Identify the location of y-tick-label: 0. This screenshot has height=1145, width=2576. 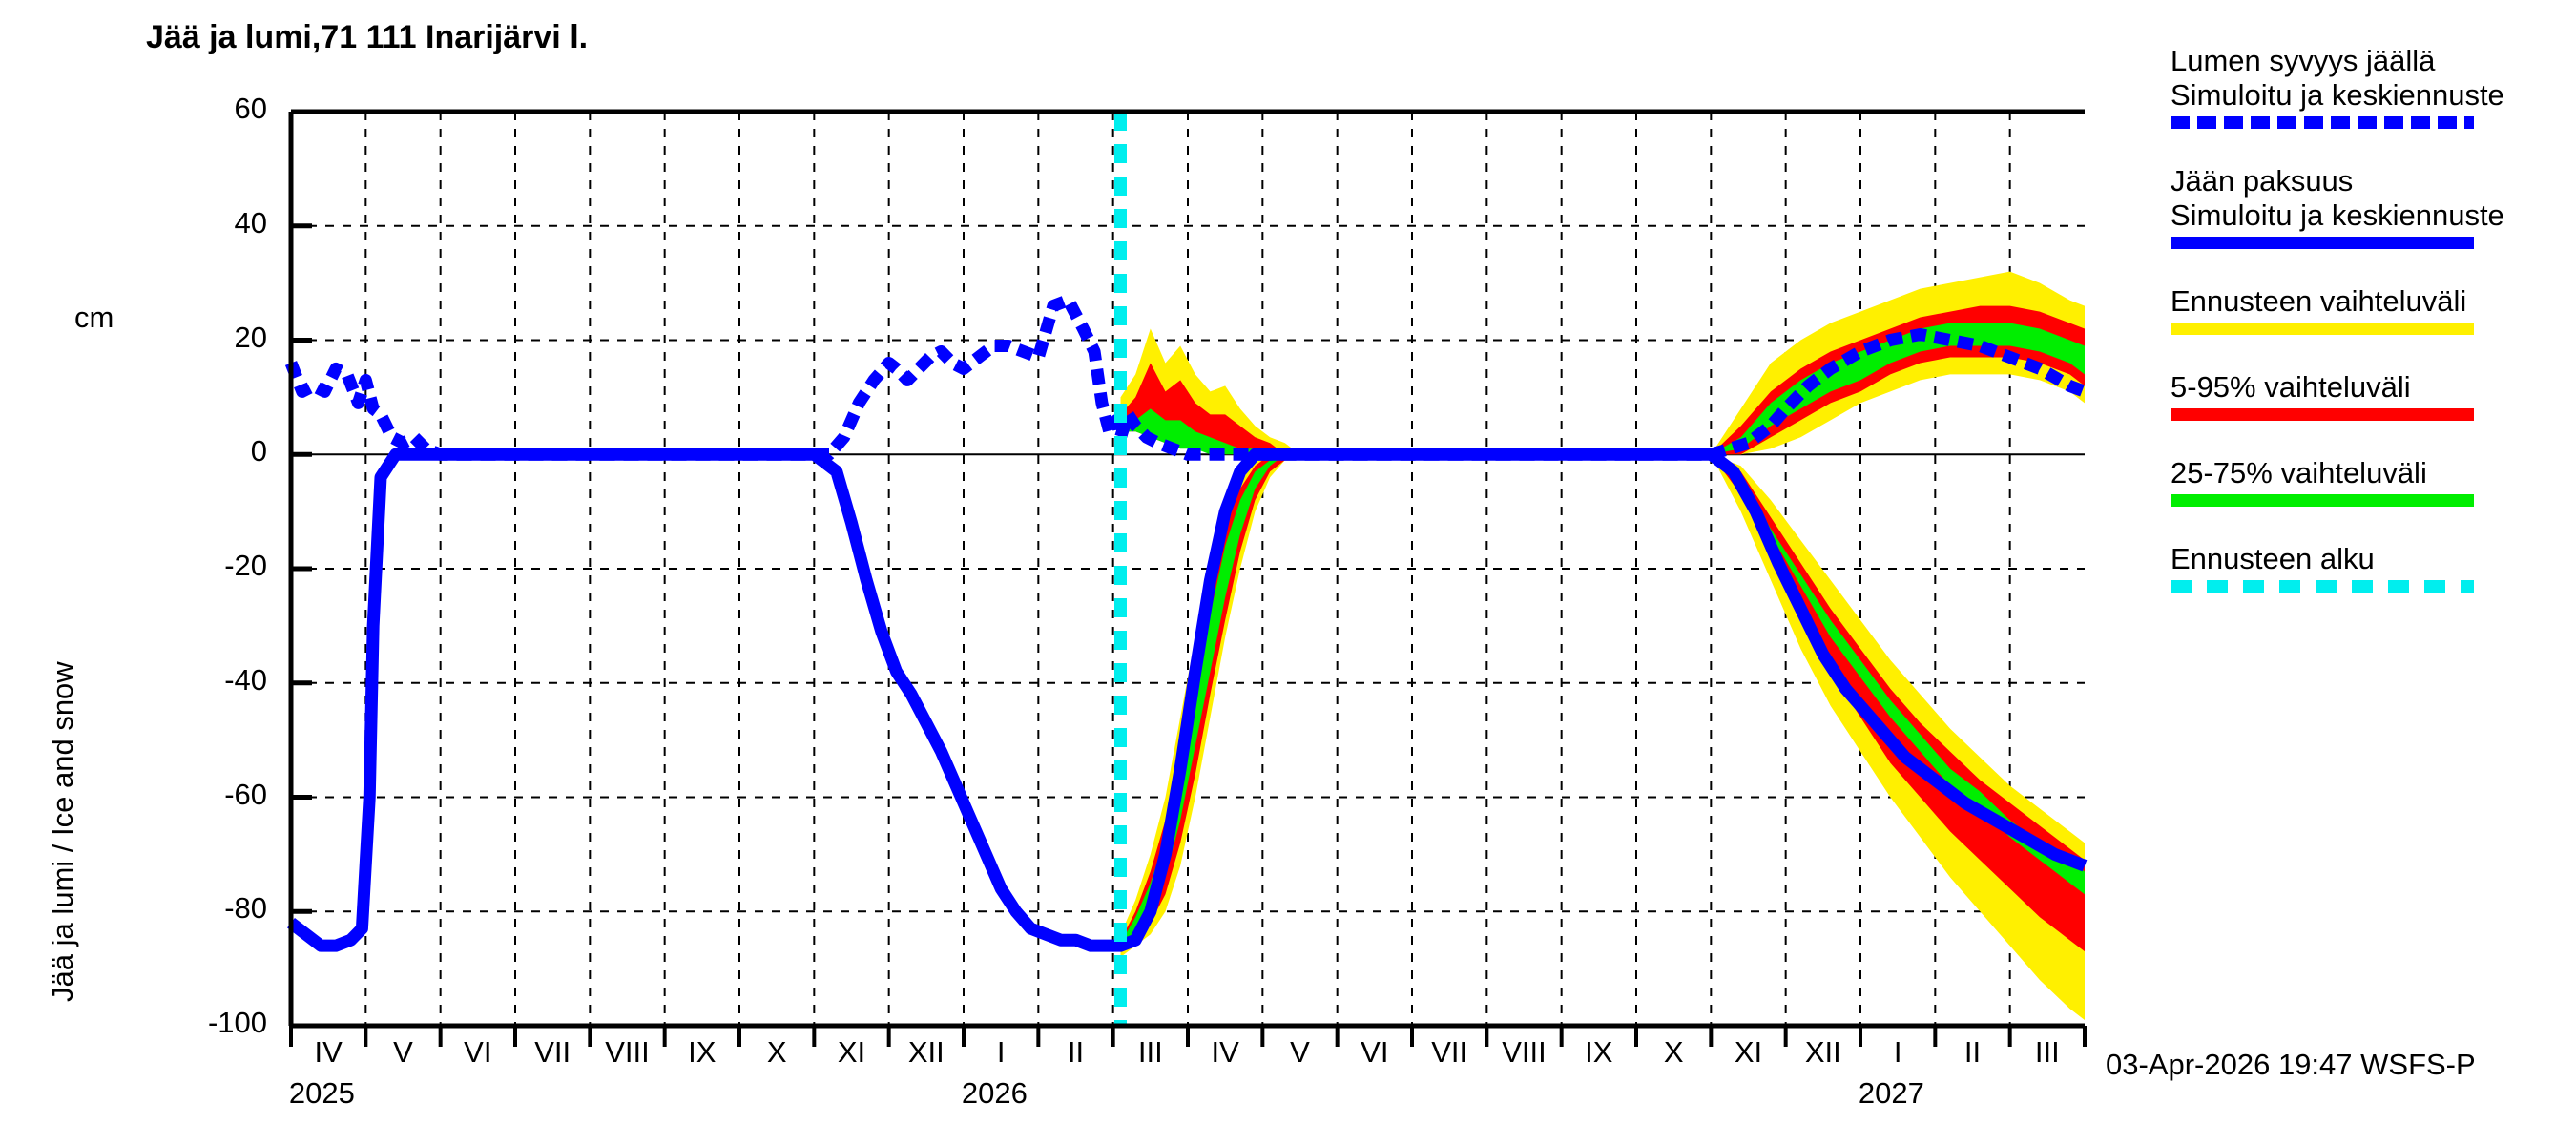
(258, 451).